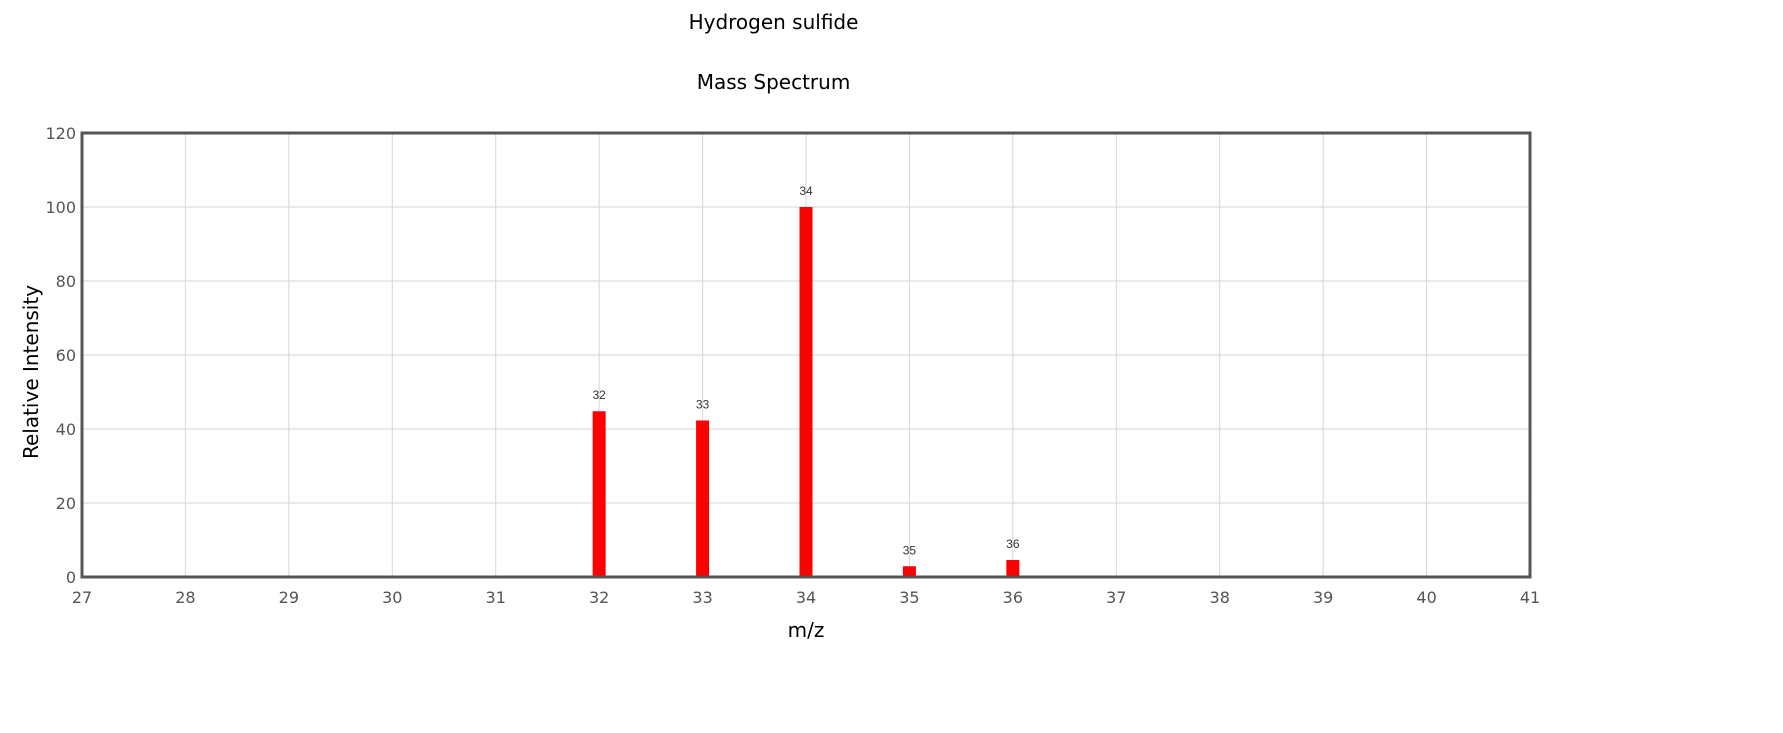  What do you see at coordinates (1323, 597) in the screenshot?
I see `x-tick-label: 39` at bounding box center [1323, 597].